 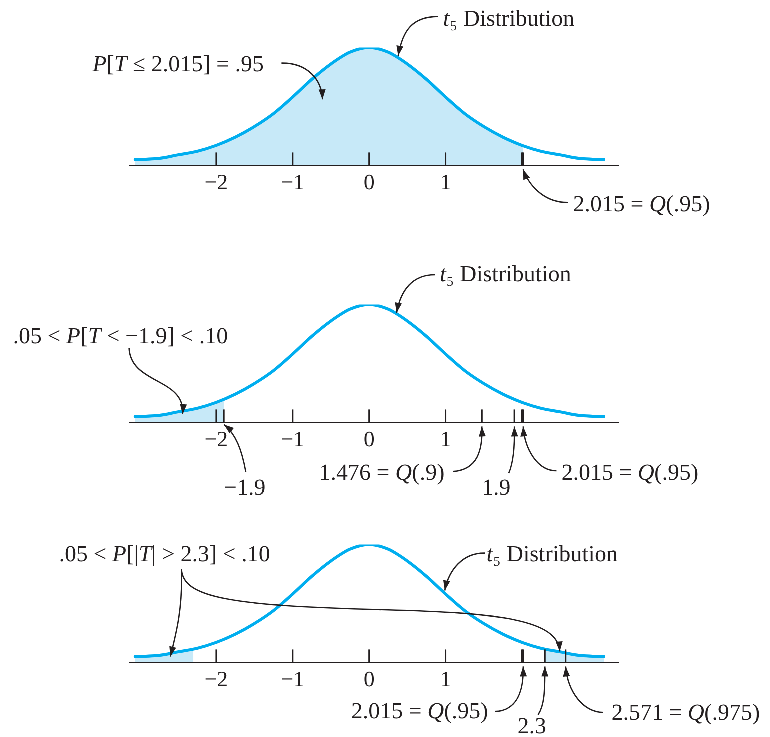 What do you see at coordinates (120, 335) in the screenshot?
I see `annotation: .05 < P[T < −1.9] < .10` at bounding box center [120, 335].